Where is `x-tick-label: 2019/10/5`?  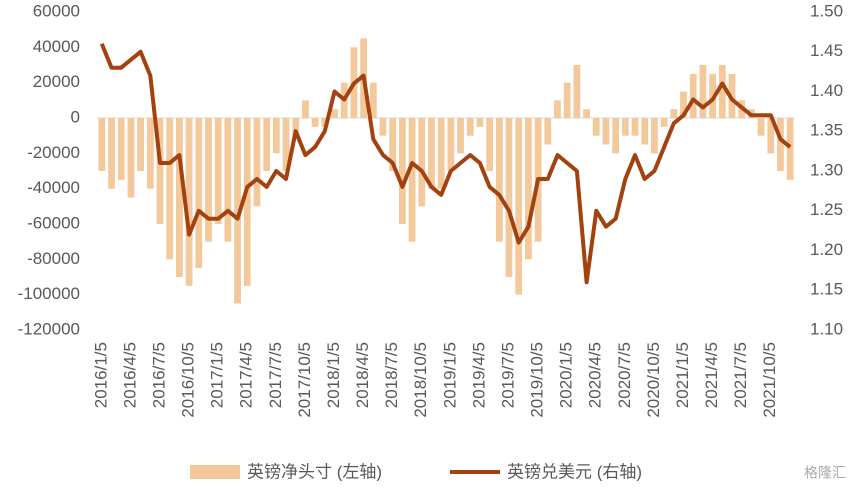
x-tick-label: 2019/10/5 is located at coordinates (537, 380).